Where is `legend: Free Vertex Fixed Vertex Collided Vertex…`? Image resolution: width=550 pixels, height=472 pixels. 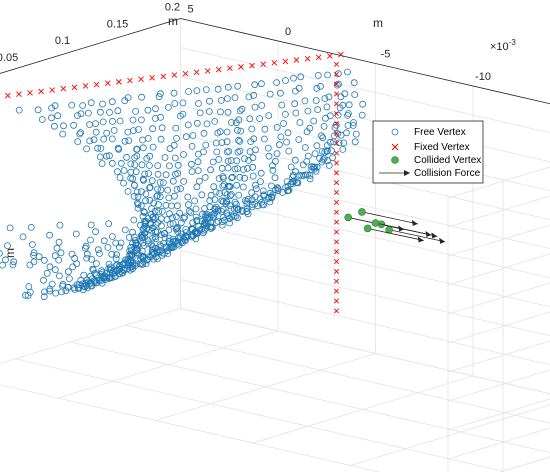 legend: Free Vertex Fixed Vertex Collided Vertex… is located at coordinates (428, 152).